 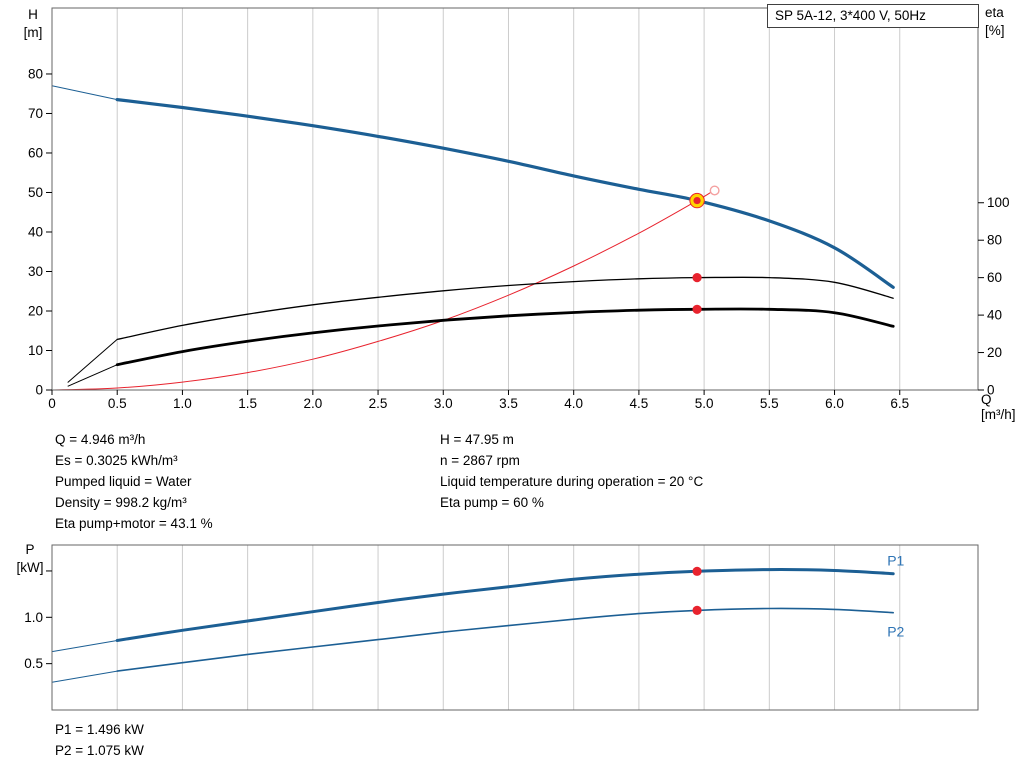 I want to click on info-n: n = 2867 rpm, so click(x=480, y=460).